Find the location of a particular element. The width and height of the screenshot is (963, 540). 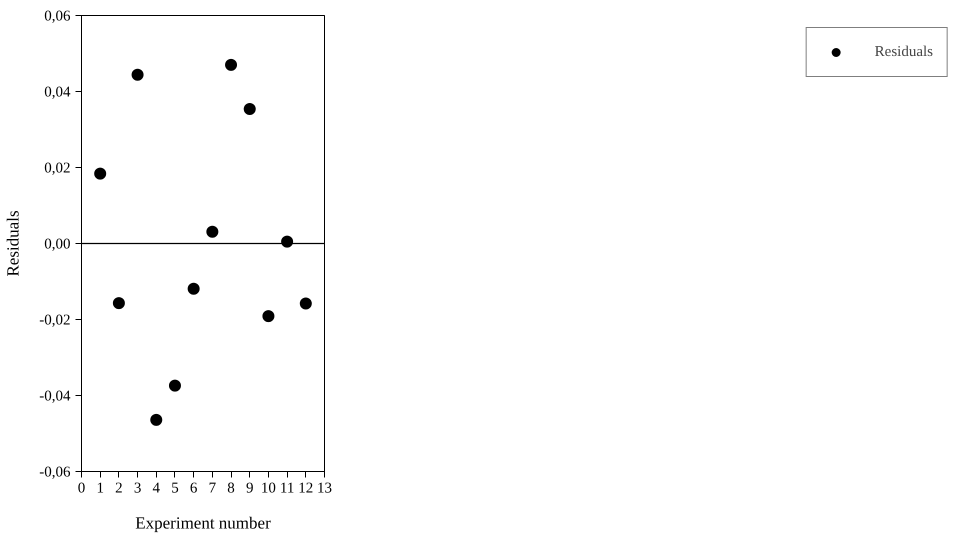

x-tick-label: 9 is located at coordinates (250, 488).